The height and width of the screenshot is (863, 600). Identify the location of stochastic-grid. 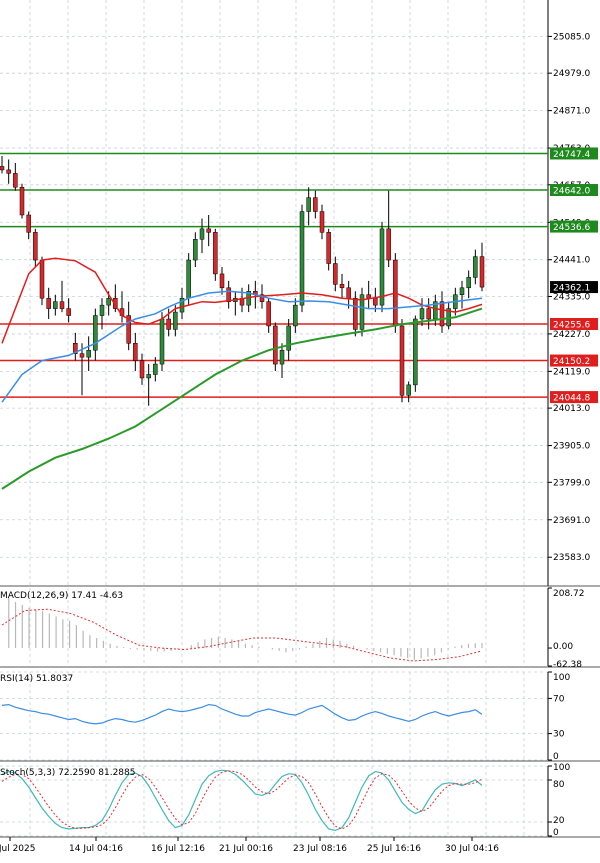
(300, 801).